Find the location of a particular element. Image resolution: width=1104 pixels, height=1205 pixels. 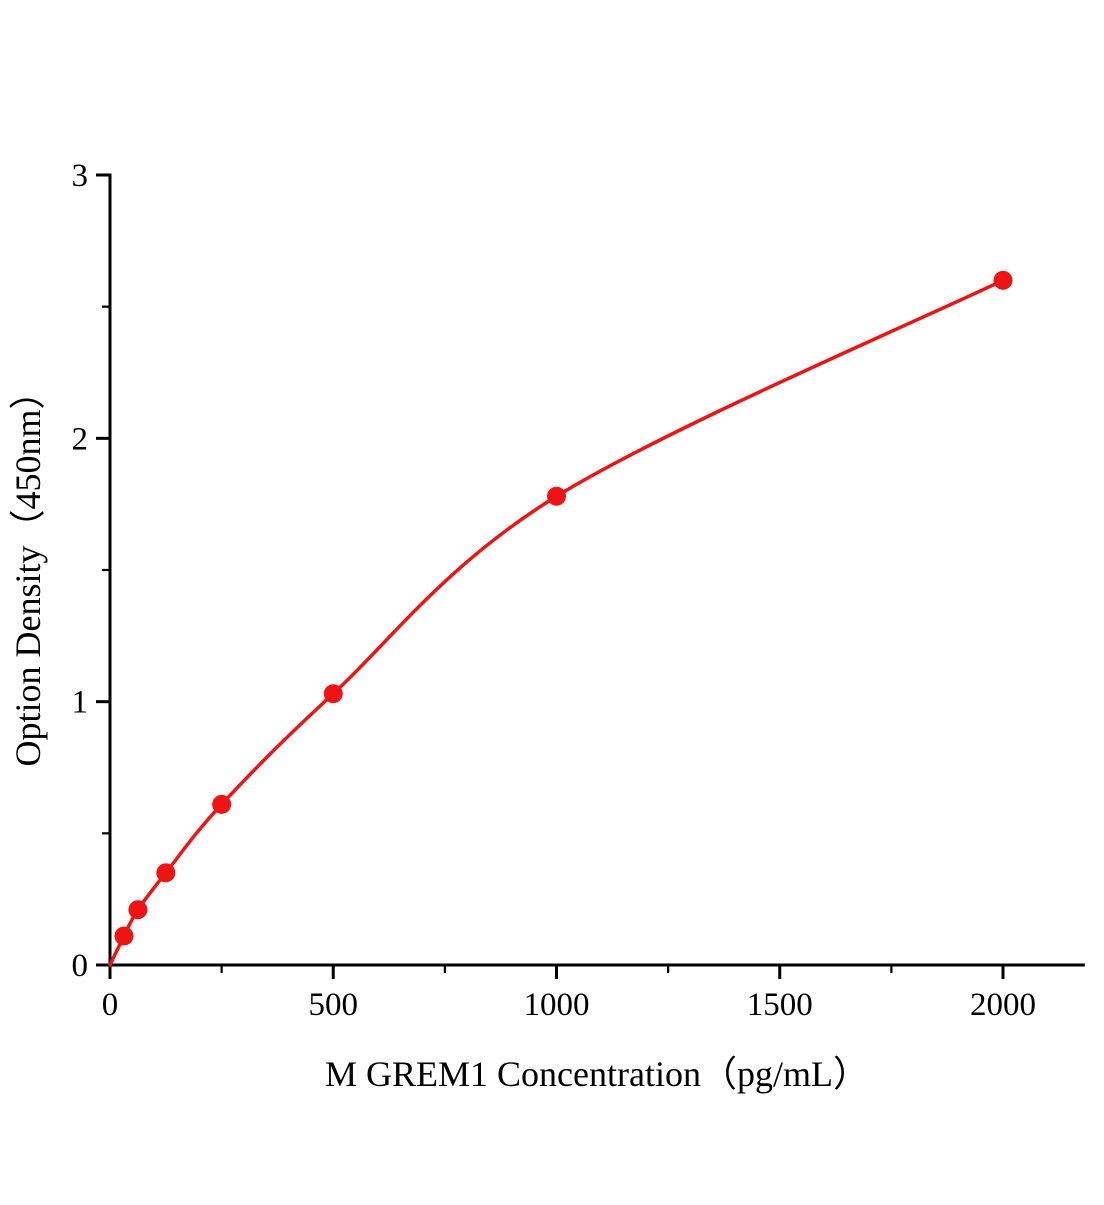

x-tick-label: 1000 is located at coordinates (557, 1005).